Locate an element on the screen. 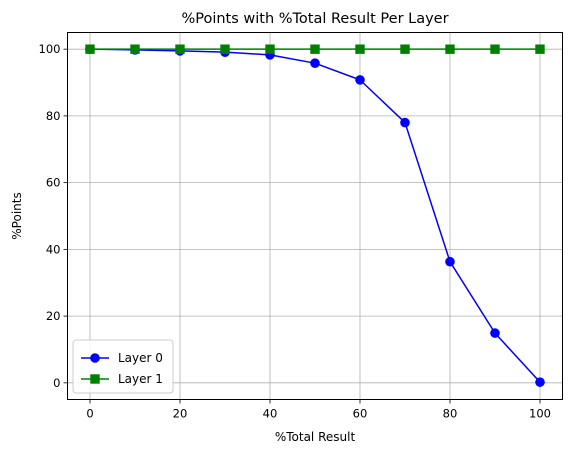 The height and width of the screenshot is (455, 571). y-tick-label-0: 0 is located at coordinates (56, 383).